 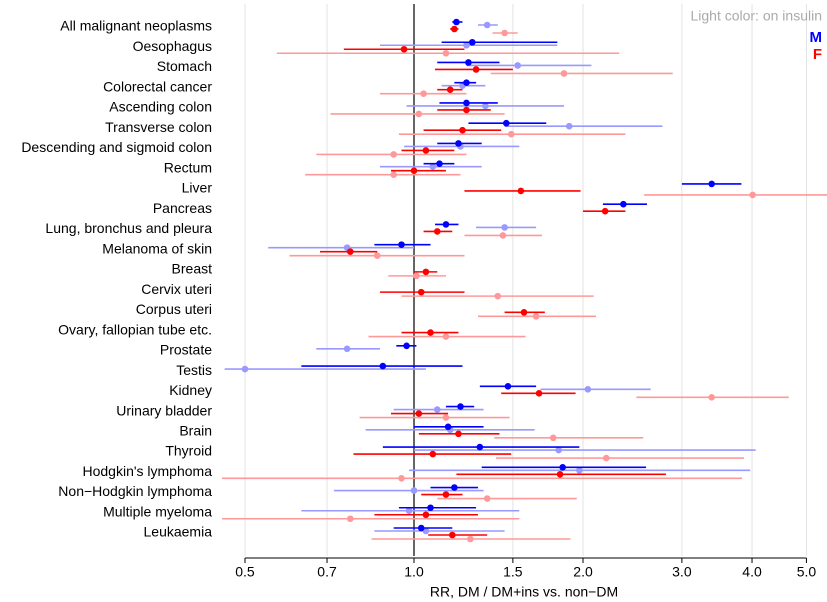 What do you see at coordinates (135, 329) in the screenshot?
I see `category-label: Ovary, fallopian tube etc.` at bounding box center [135, 329].